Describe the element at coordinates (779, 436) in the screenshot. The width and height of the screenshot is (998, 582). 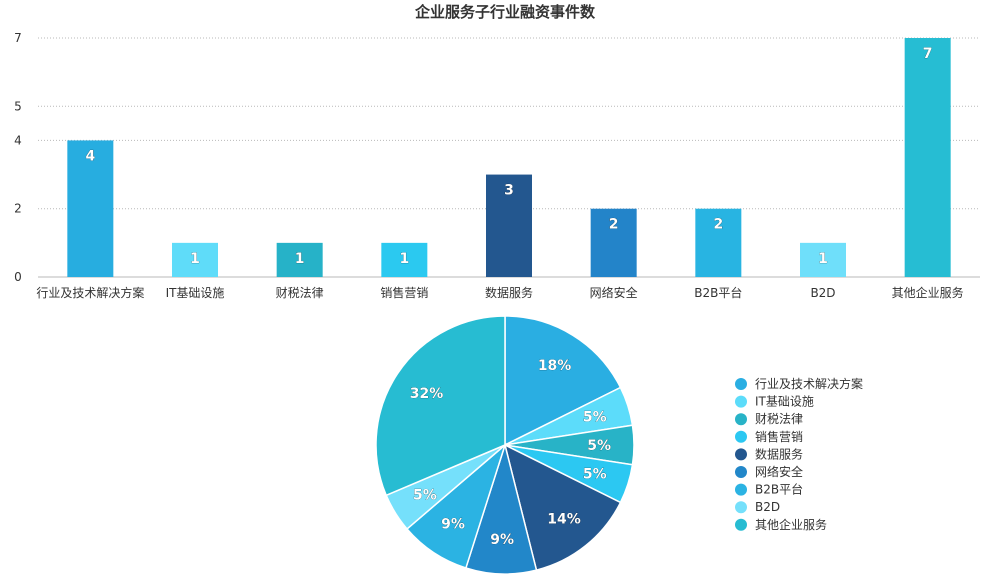
I see `legend-label: 销售营销` at that location.